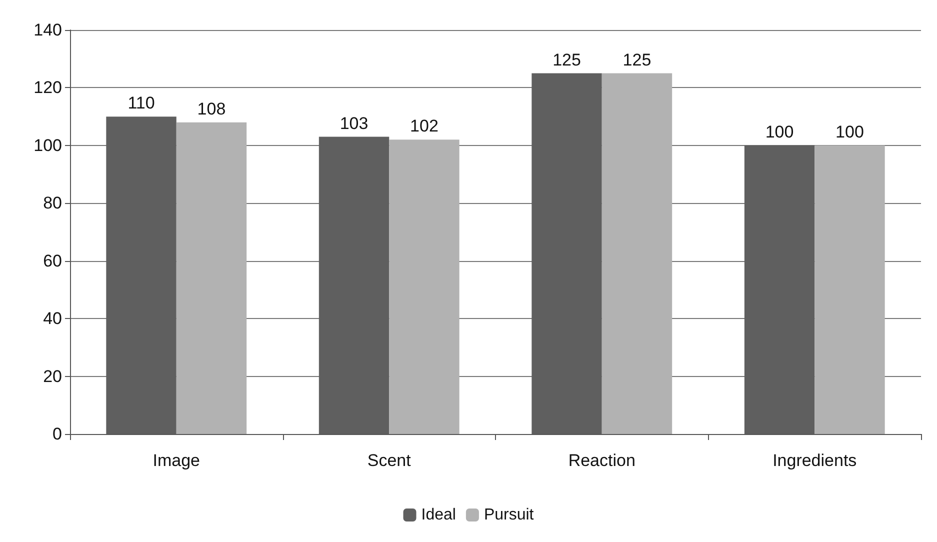 This screenshot has height=542, width=937. Describe the element at coordinates (48, 145) in the screenshot. I see `y-tick-label: 100` at that location.